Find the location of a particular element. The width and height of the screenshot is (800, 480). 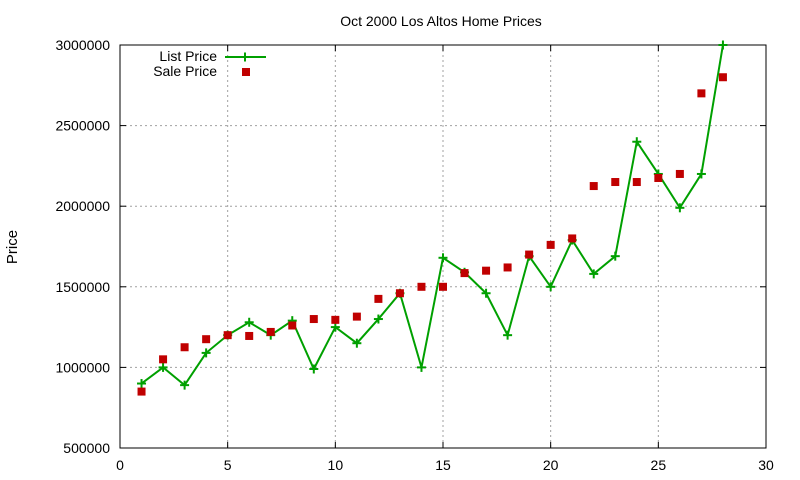

y-axis-label: Price is located at coordinates (12, 247).